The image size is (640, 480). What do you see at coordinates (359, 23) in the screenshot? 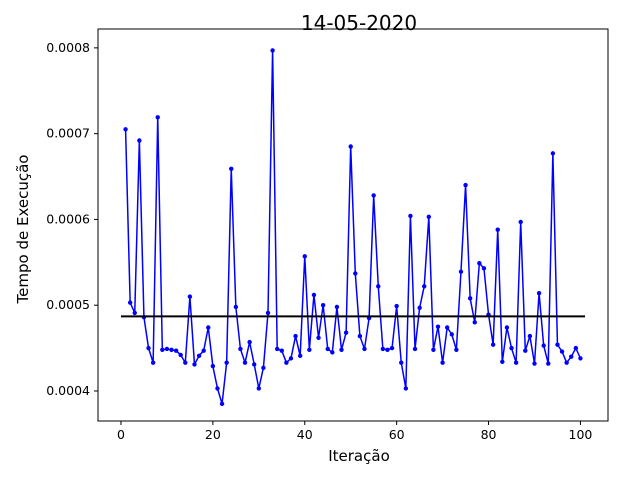
I see `chart-title: 14-05-2020` at bounding box center [359, 23].